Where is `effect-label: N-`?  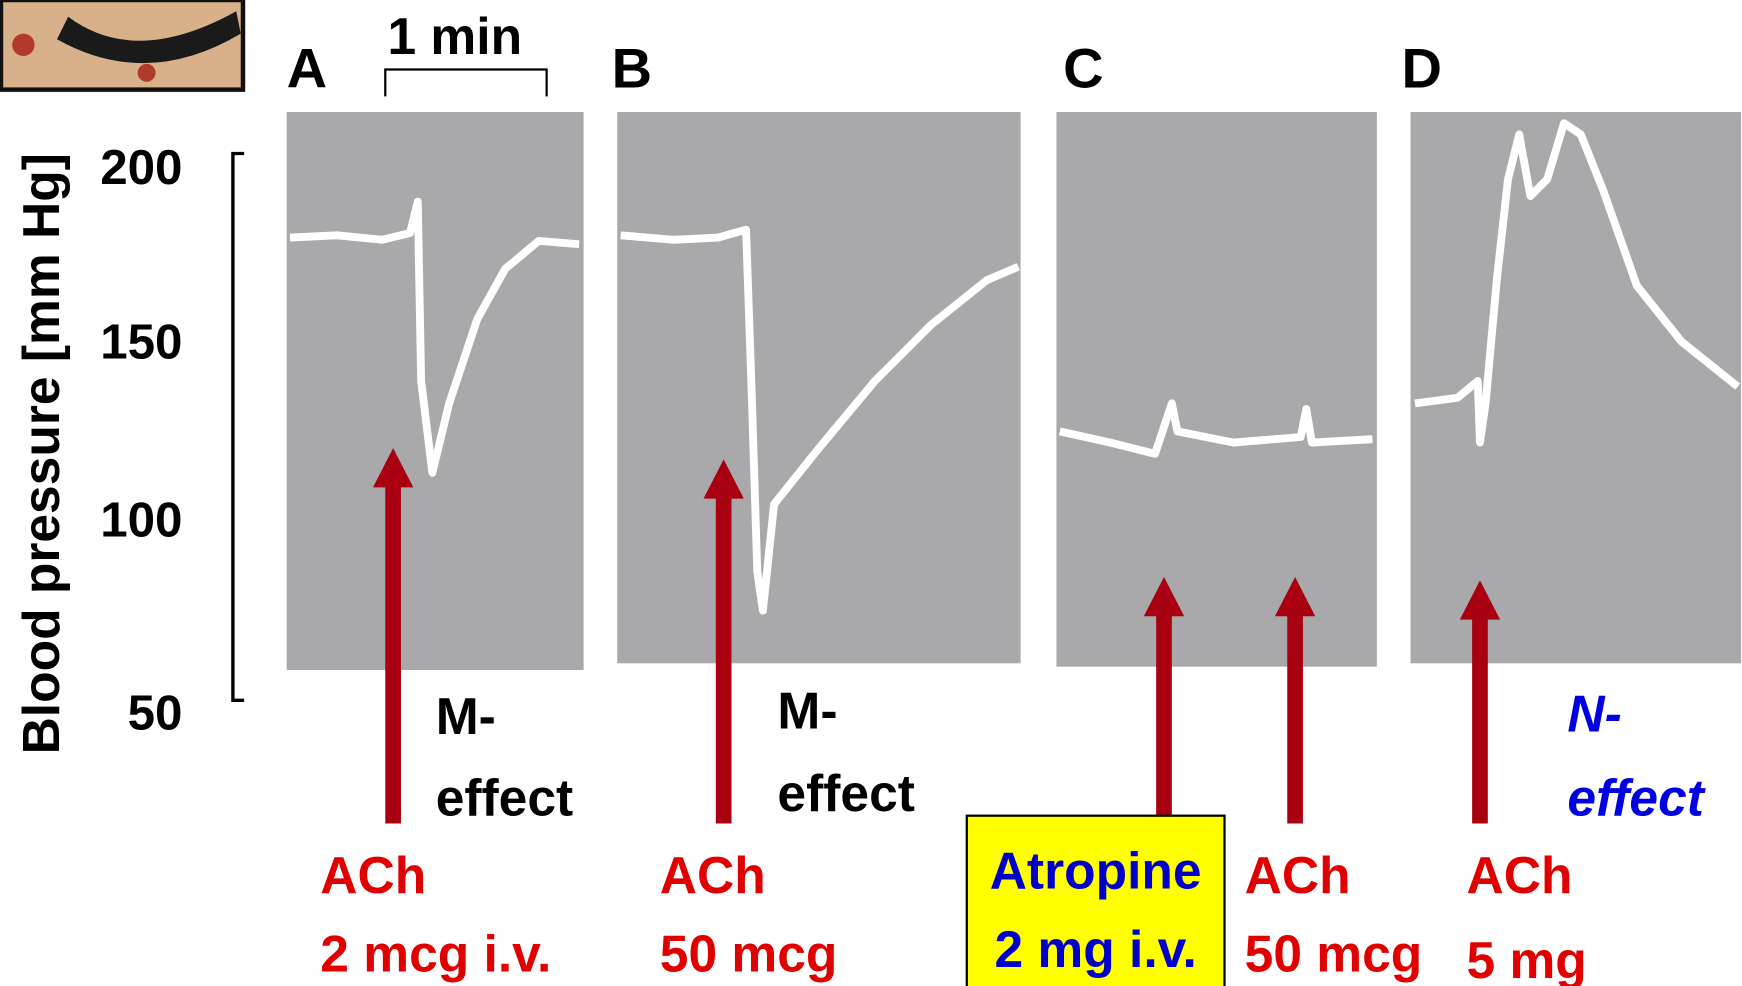
effect-label: N- is located at coordinates (1594, 714).